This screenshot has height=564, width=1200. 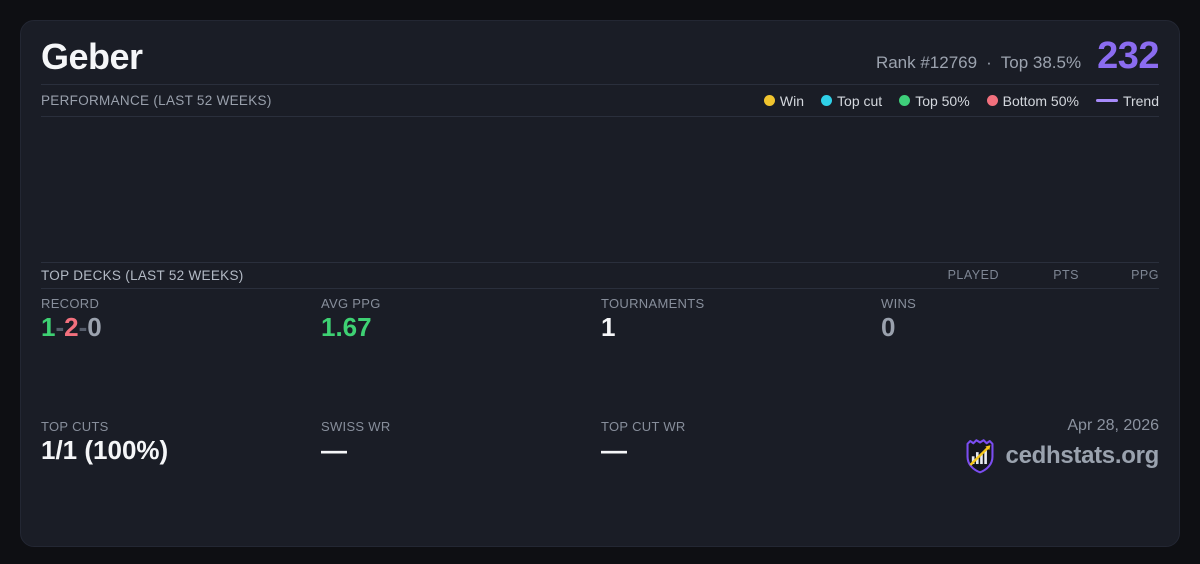 What do you see at coordinates (1106, 100) in the screenshot?
I see `trend-line-icon` at bounding box center [1106, 100].